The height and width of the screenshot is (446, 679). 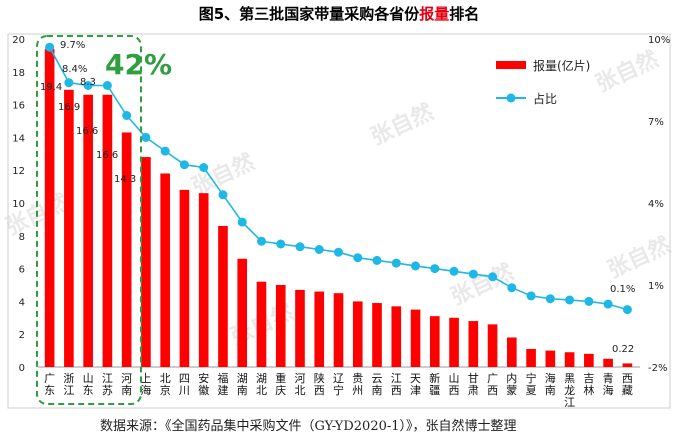 I want to click on left-tick-label: 20, so click(x=18, y=40).